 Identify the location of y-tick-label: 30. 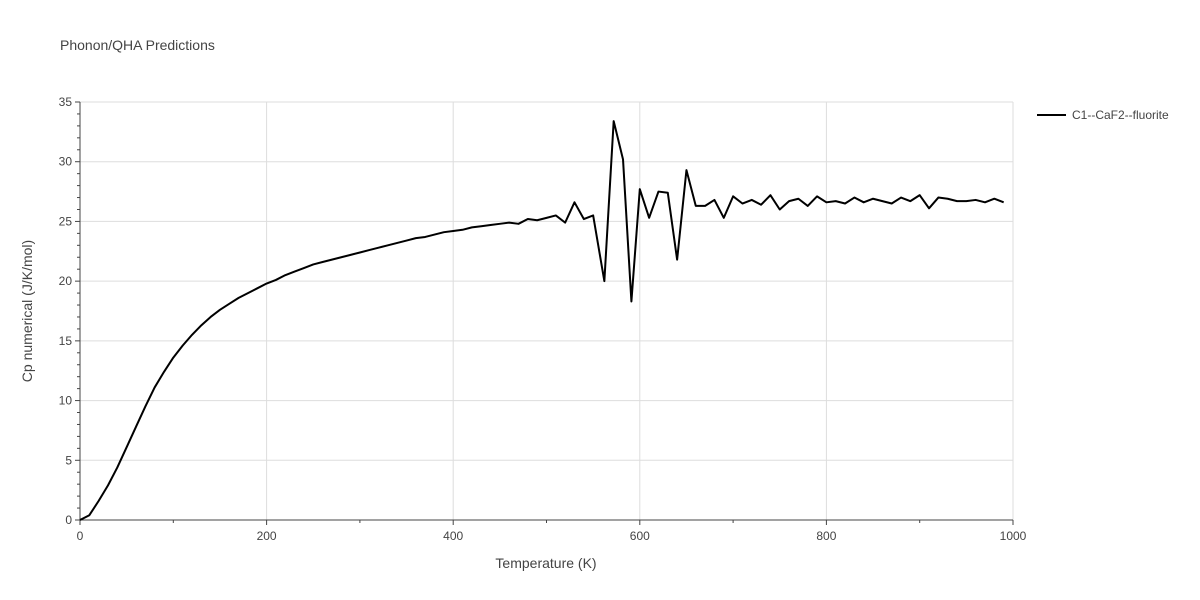
(66, 162).